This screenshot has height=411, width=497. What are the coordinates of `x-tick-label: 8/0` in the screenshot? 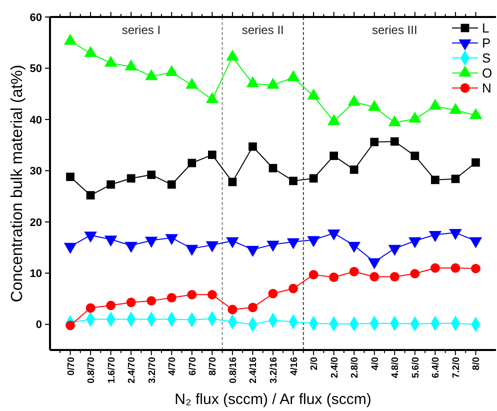 It's located at (476, 363).